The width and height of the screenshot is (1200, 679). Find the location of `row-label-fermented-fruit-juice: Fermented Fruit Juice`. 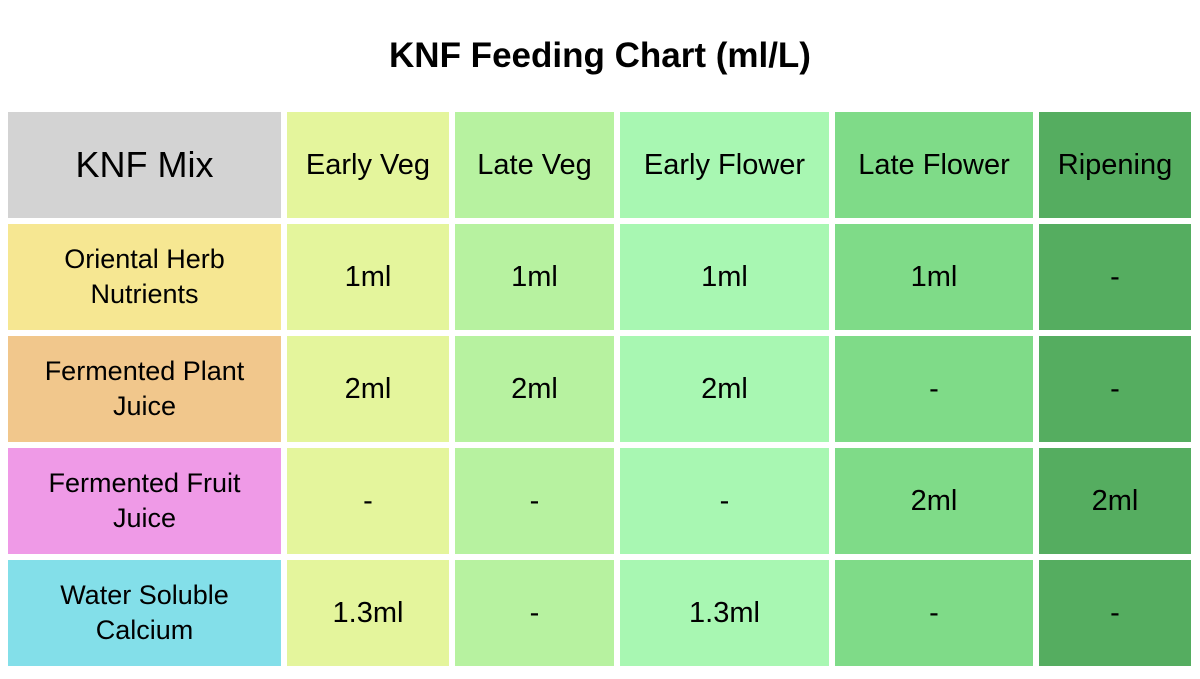

row-label-fermented-fruit-juice: Fermented Fruit Juice is located at coordinates (144, 501).